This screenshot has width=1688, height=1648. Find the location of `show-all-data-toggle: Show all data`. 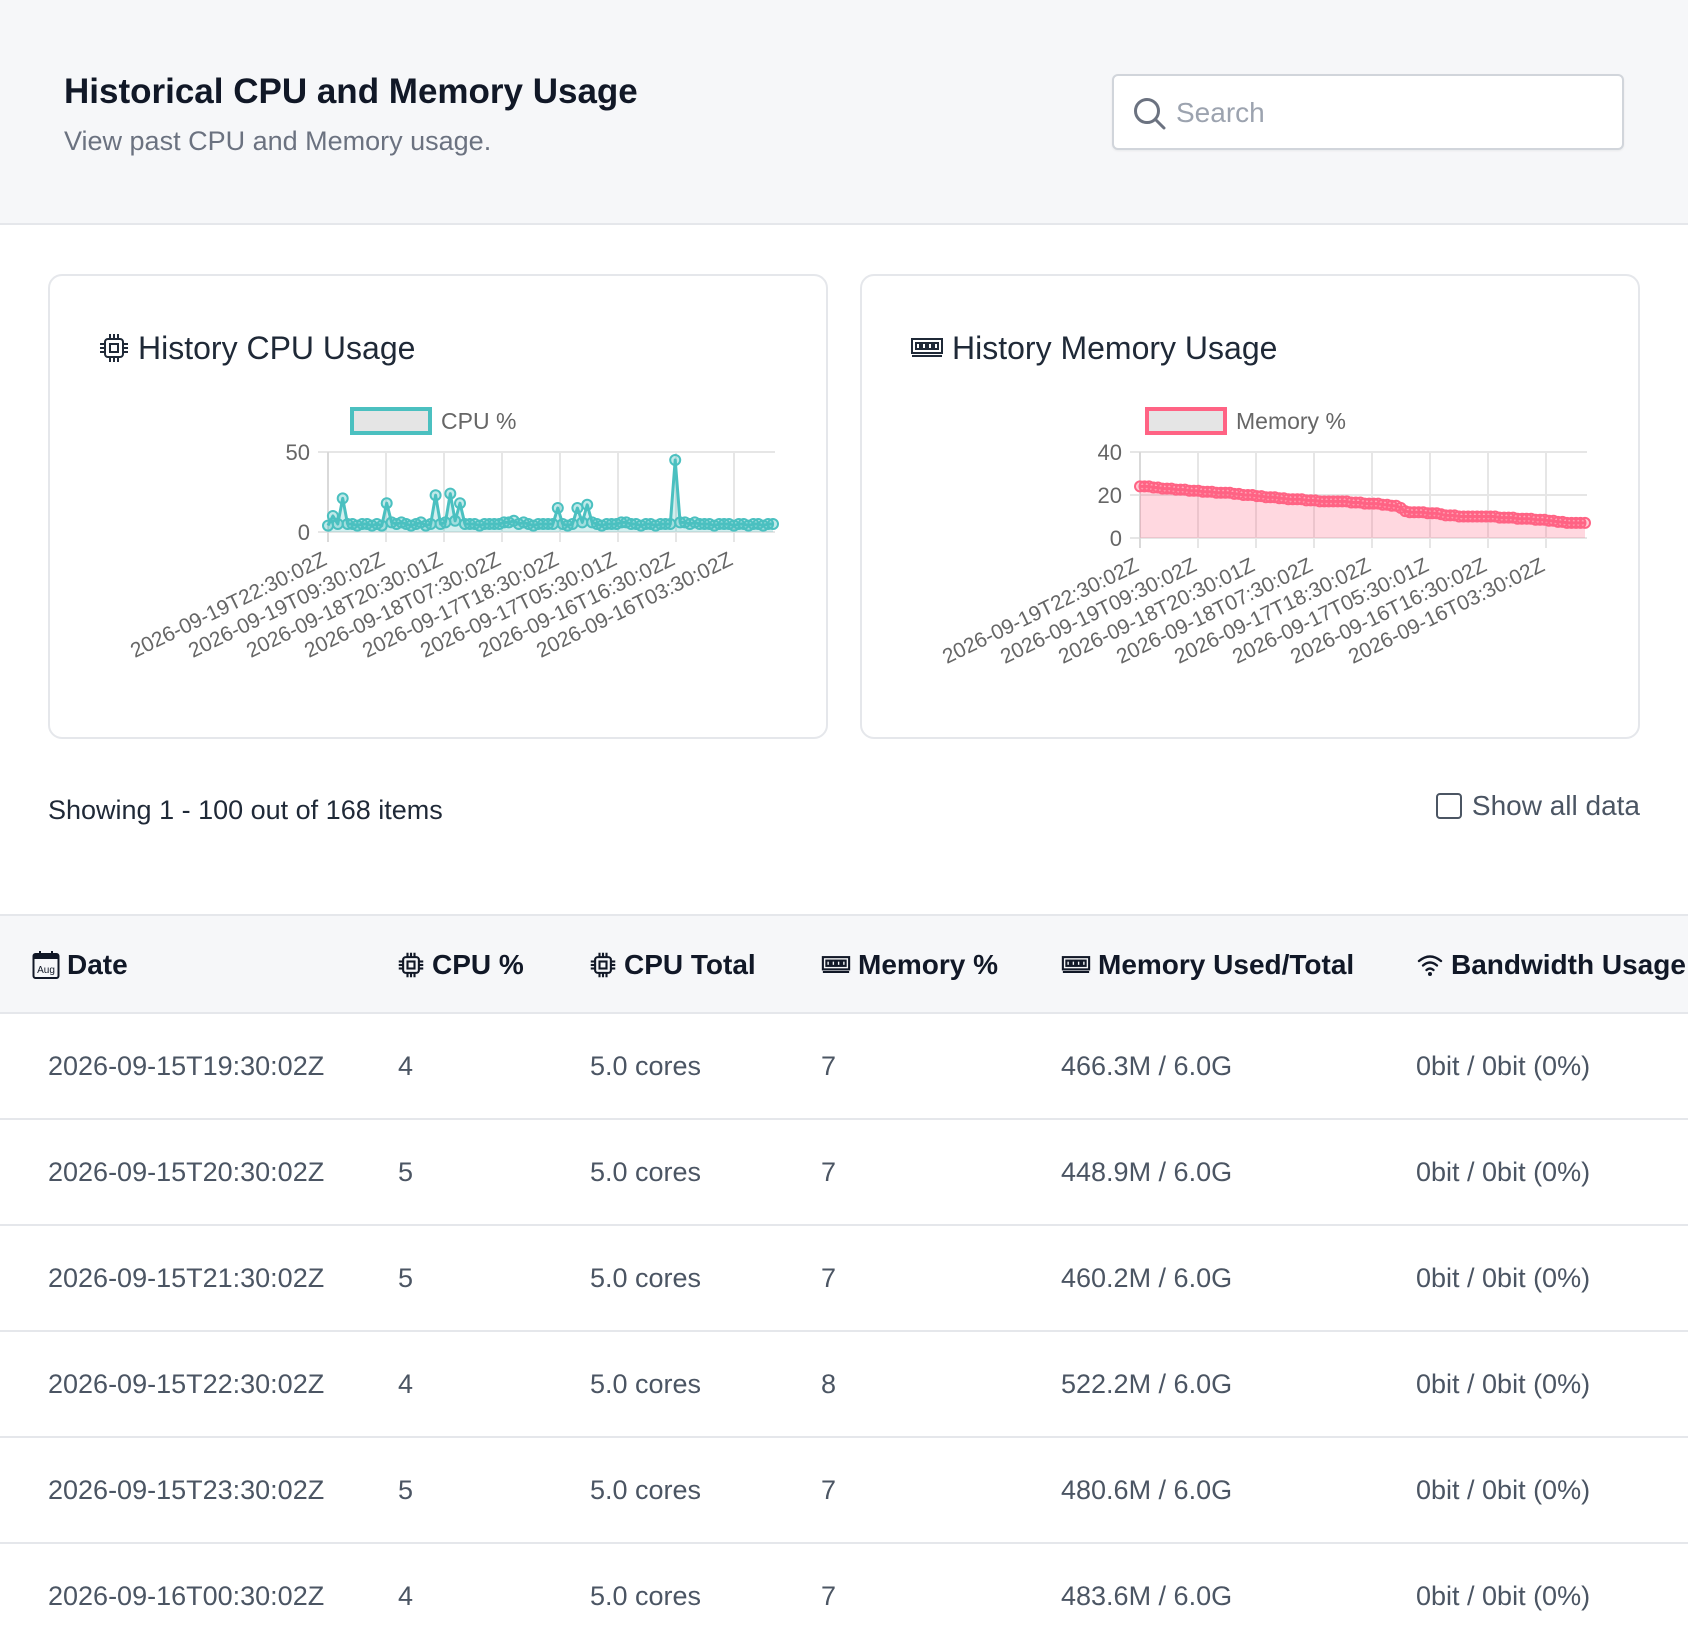

show-all-data-toggle: Show all data is located at coordinates (1537, 806).